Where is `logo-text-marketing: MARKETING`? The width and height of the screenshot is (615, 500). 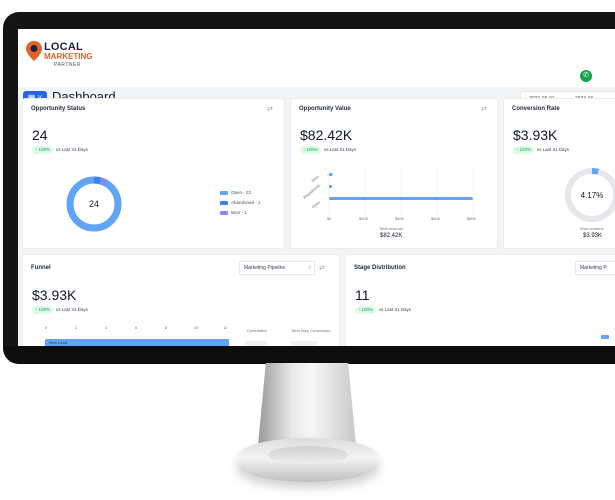 logo-text-marketing: MARKETING is located at coordinates (68, 56).